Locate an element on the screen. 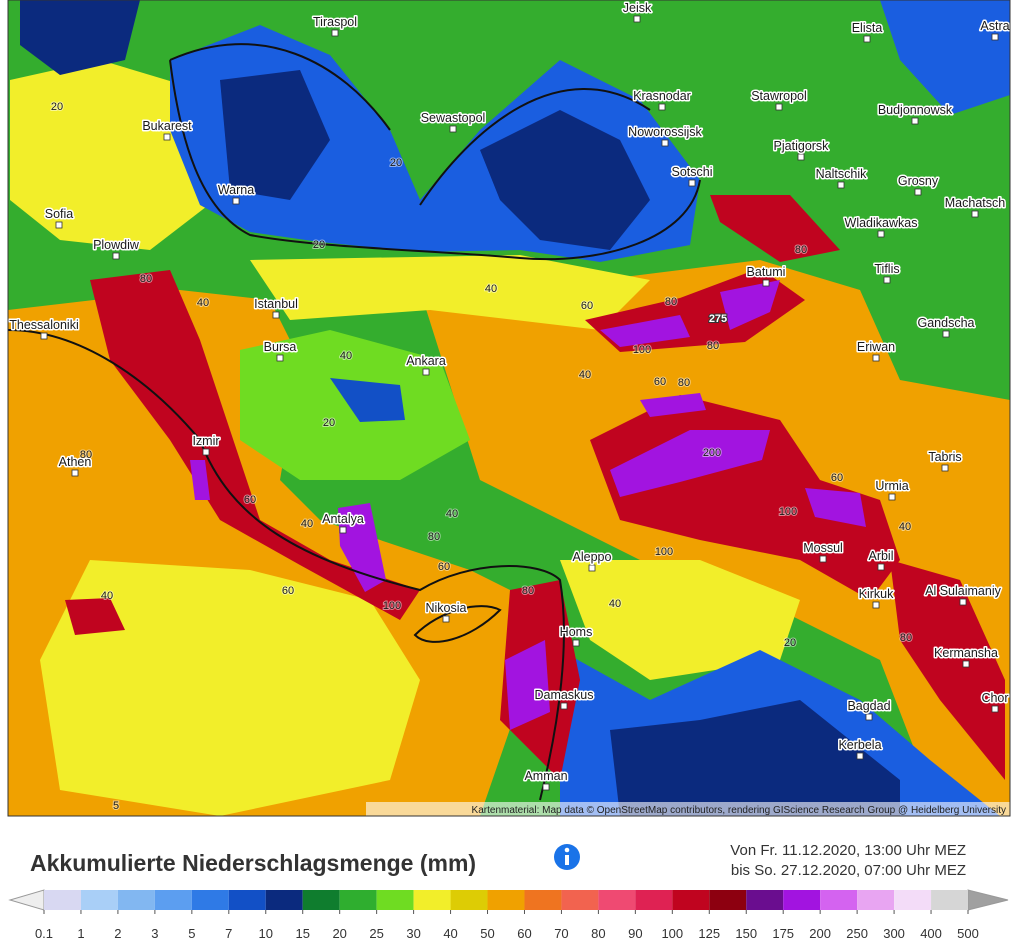 Image resolution: width=1022 pixels, height=952 pixels. city-label: Eriwan is located at coordinates (876, 347).